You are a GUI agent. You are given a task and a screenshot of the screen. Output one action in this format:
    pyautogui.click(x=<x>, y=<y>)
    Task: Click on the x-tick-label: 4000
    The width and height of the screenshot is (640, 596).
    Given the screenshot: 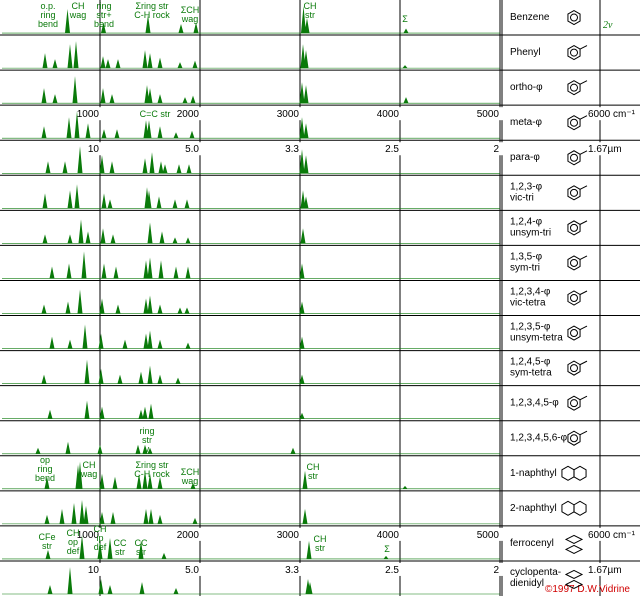 What is the action you would take?
    pyautogui.click(x=388, y=114)
    